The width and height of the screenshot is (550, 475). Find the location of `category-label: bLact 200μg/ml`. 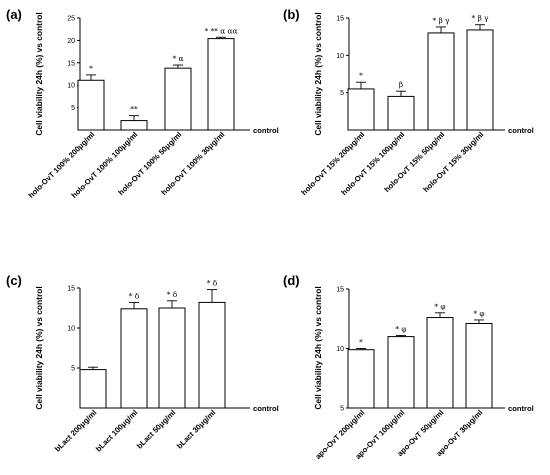

category-label: bLact 200μg/ml is located at coordinates (75, 430).